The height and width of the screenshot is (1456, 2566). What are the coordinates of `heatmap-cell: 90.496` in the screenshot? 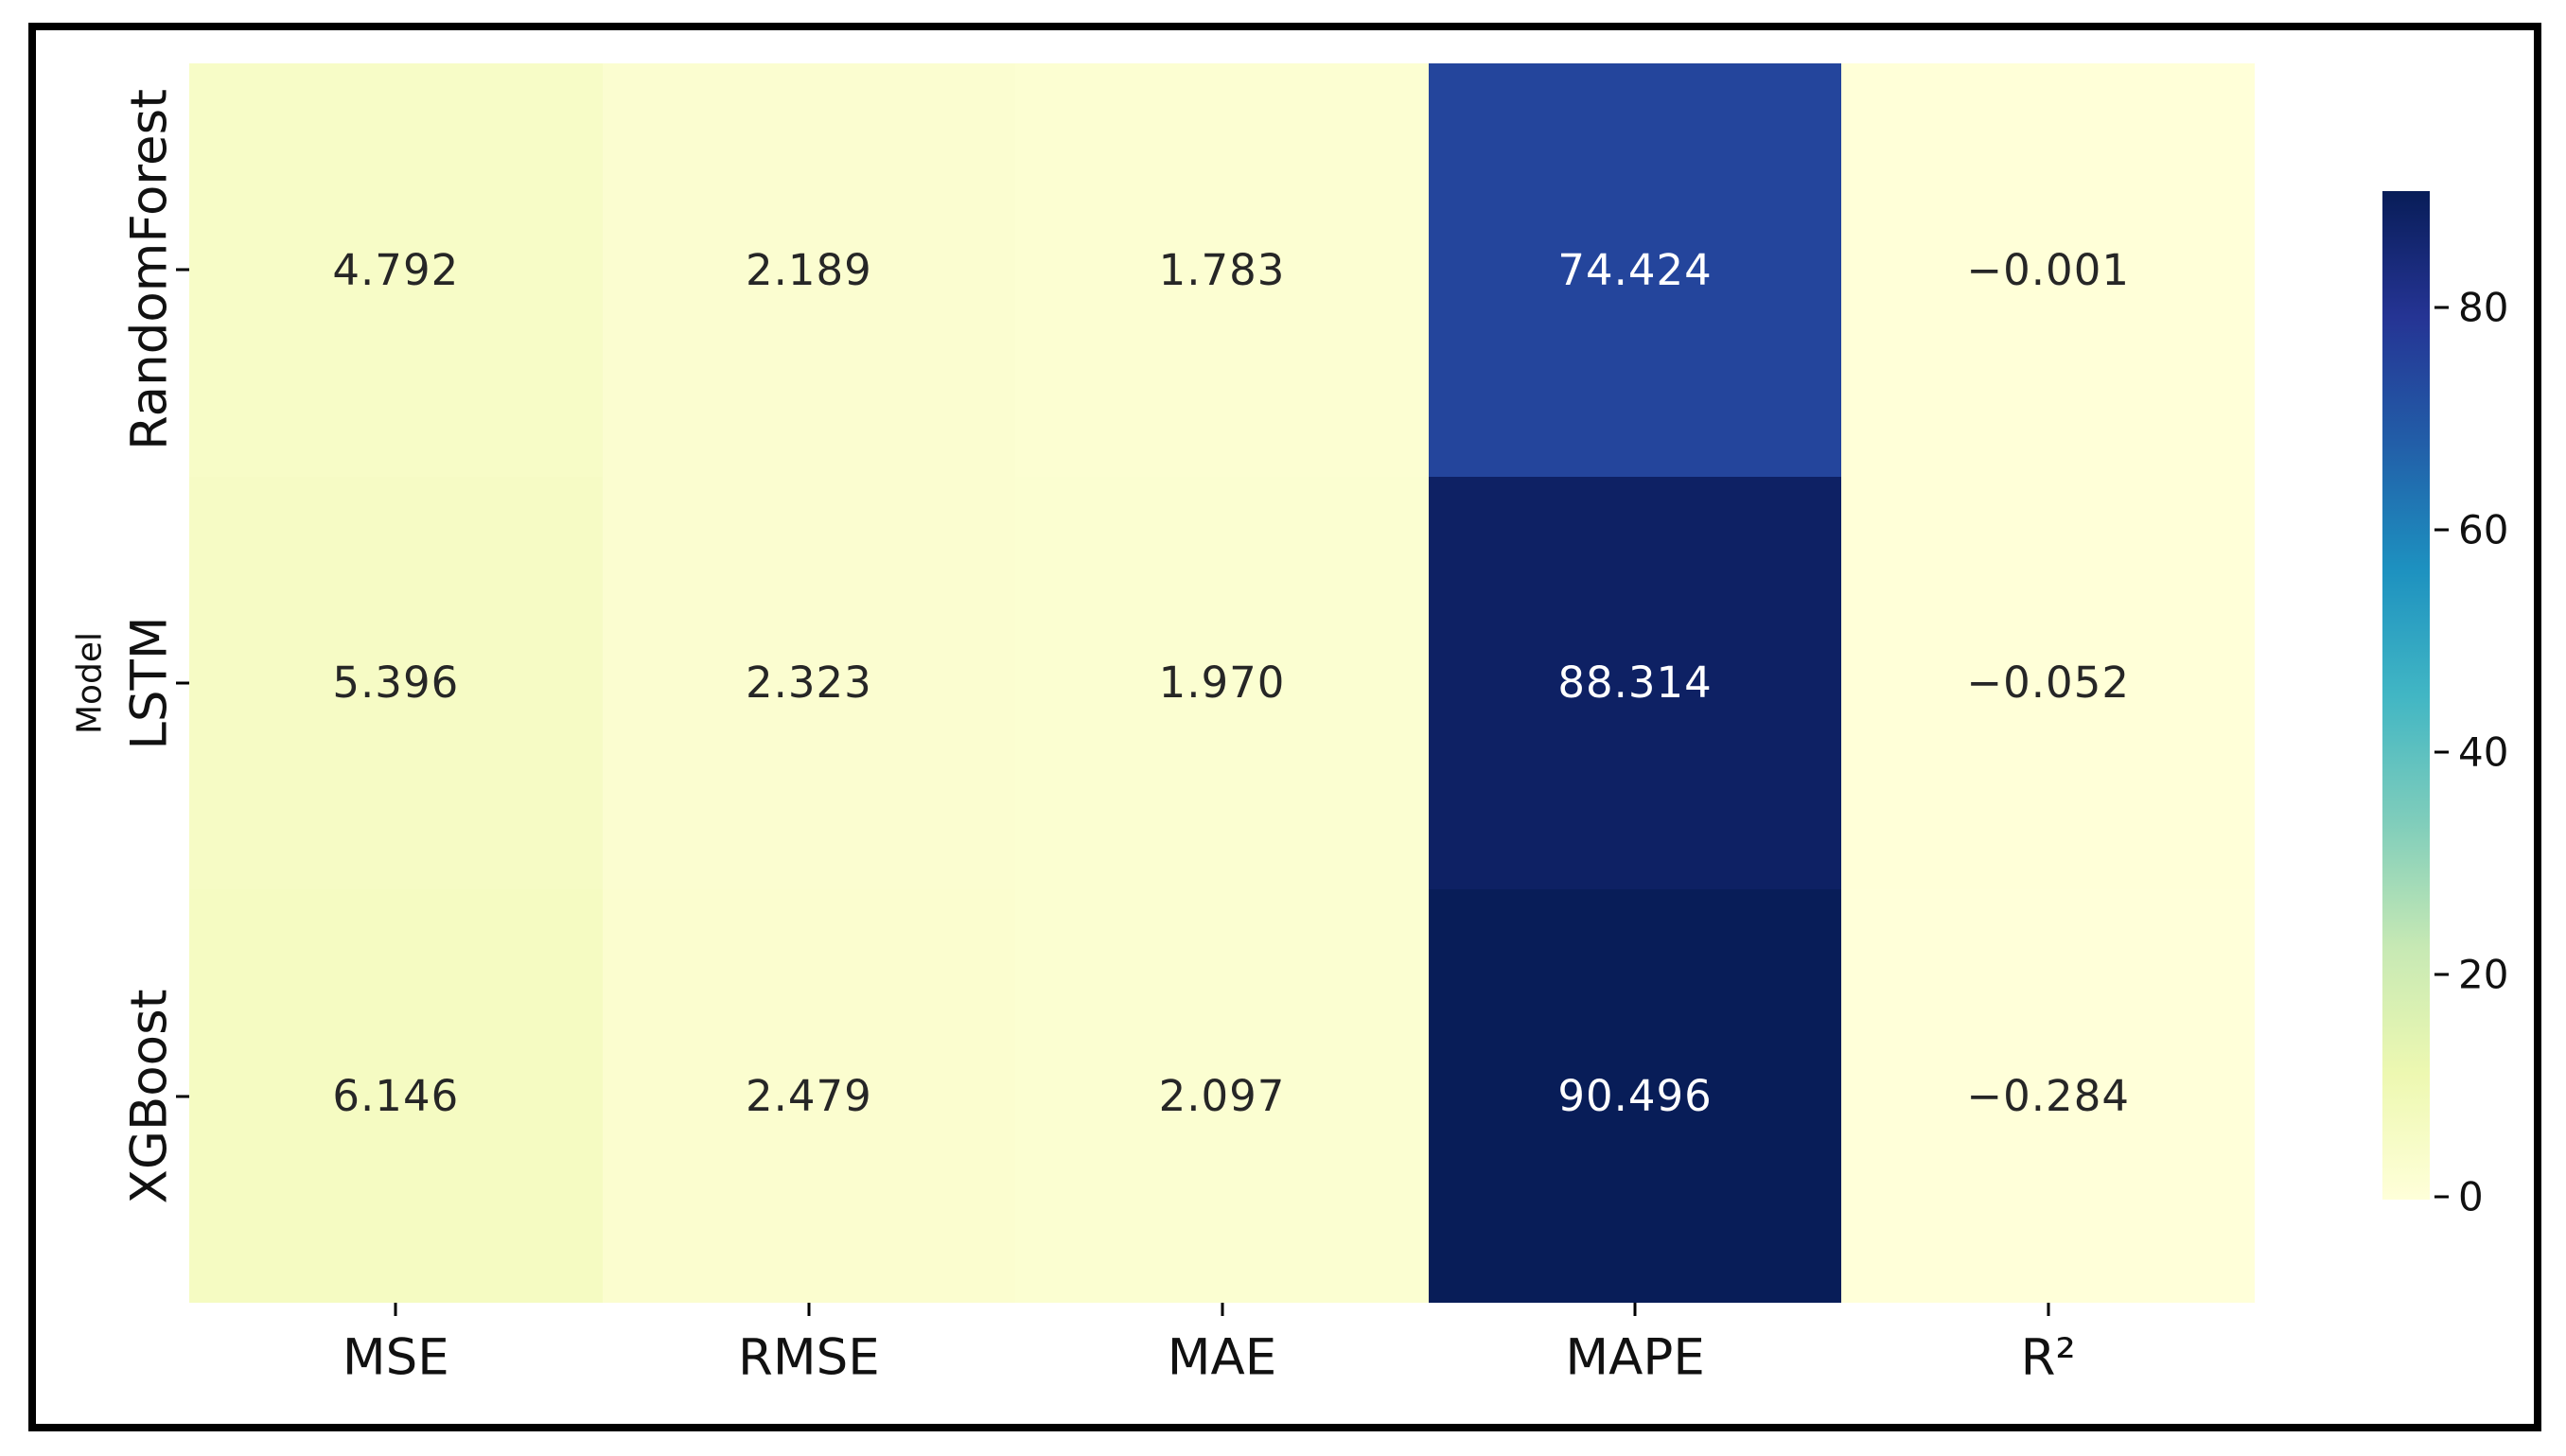 It's located at (1635, 1096).